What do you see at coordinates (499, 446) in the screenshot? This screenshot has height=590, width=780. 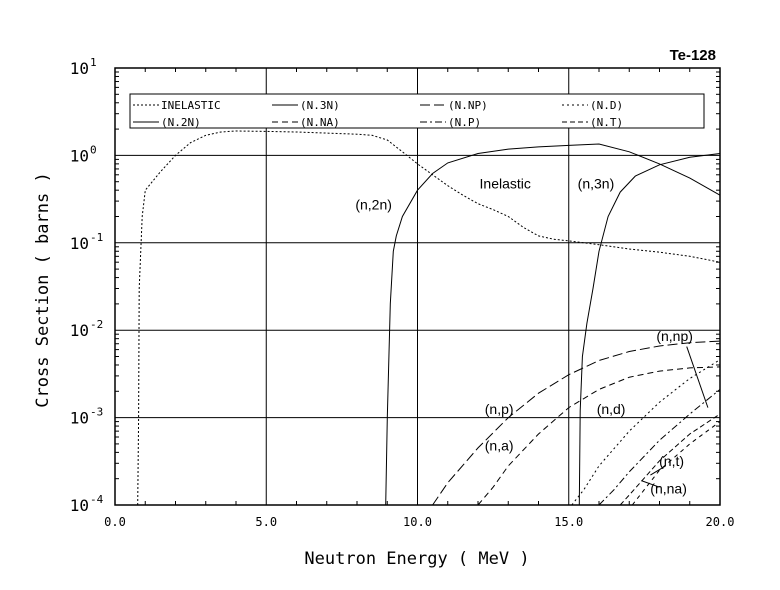 I see `annotation-a-na: (n,a)` at bounding box center [499, 446].